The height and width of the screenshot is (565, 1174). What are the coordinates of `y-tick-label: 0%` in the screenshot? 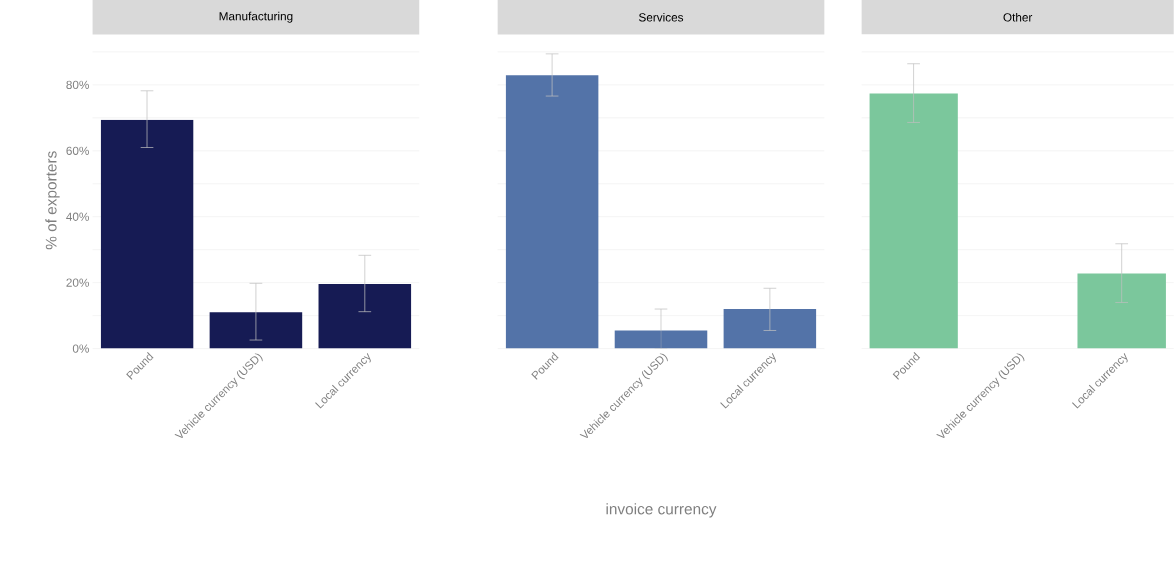 It's located at (80, 348).